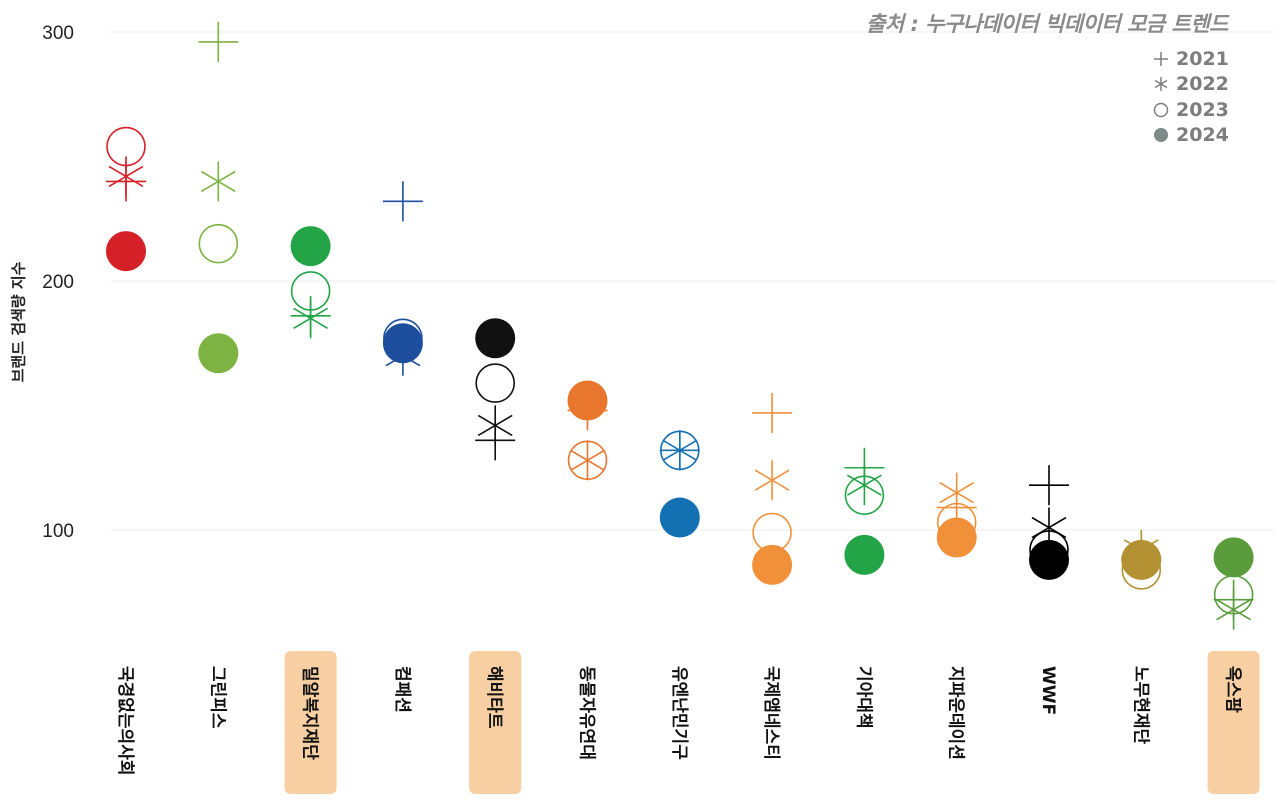  I want to click on category-label: 국경없는의사회, so click(125, 720).